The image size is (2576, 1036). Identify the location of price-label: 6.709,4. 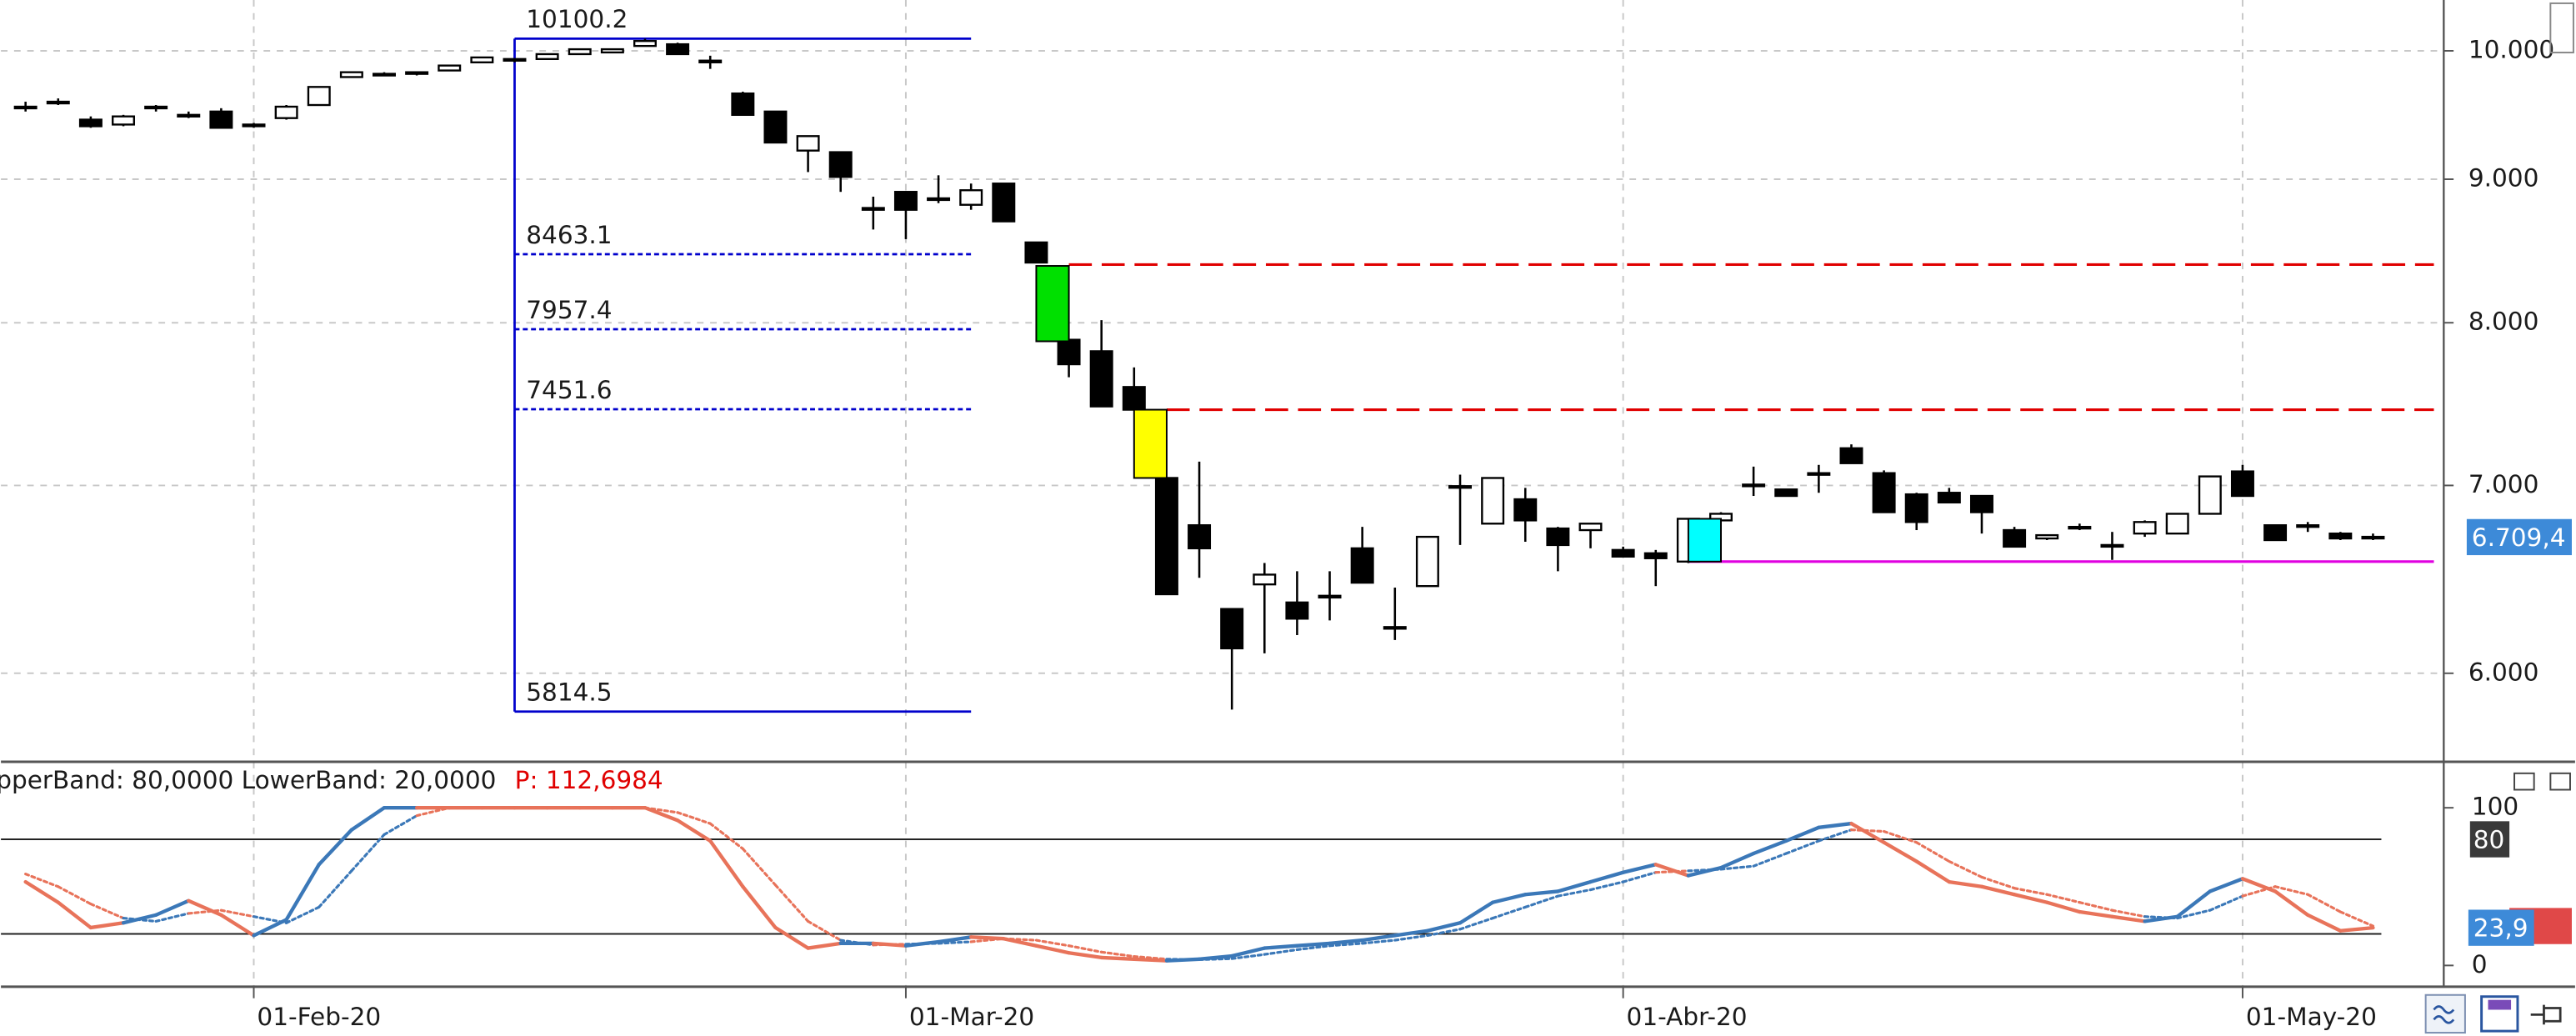
(2519, 537).